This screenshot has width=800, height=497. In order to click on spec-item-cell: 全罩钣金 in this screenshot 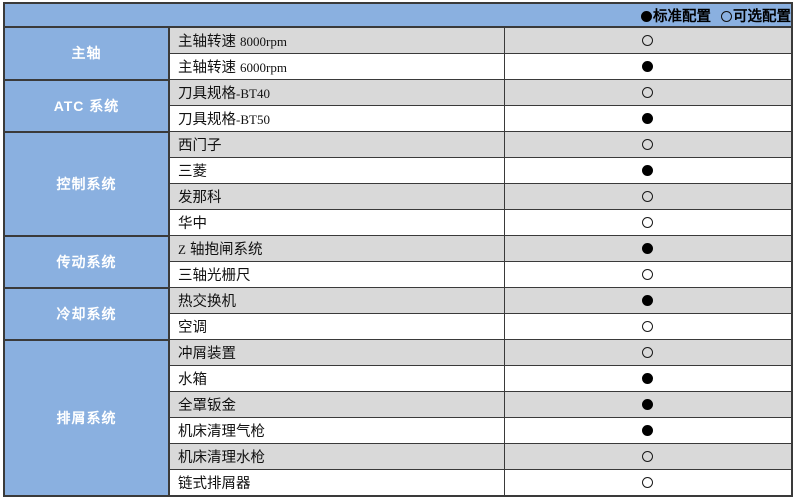, I will do `click(336, 404)`.